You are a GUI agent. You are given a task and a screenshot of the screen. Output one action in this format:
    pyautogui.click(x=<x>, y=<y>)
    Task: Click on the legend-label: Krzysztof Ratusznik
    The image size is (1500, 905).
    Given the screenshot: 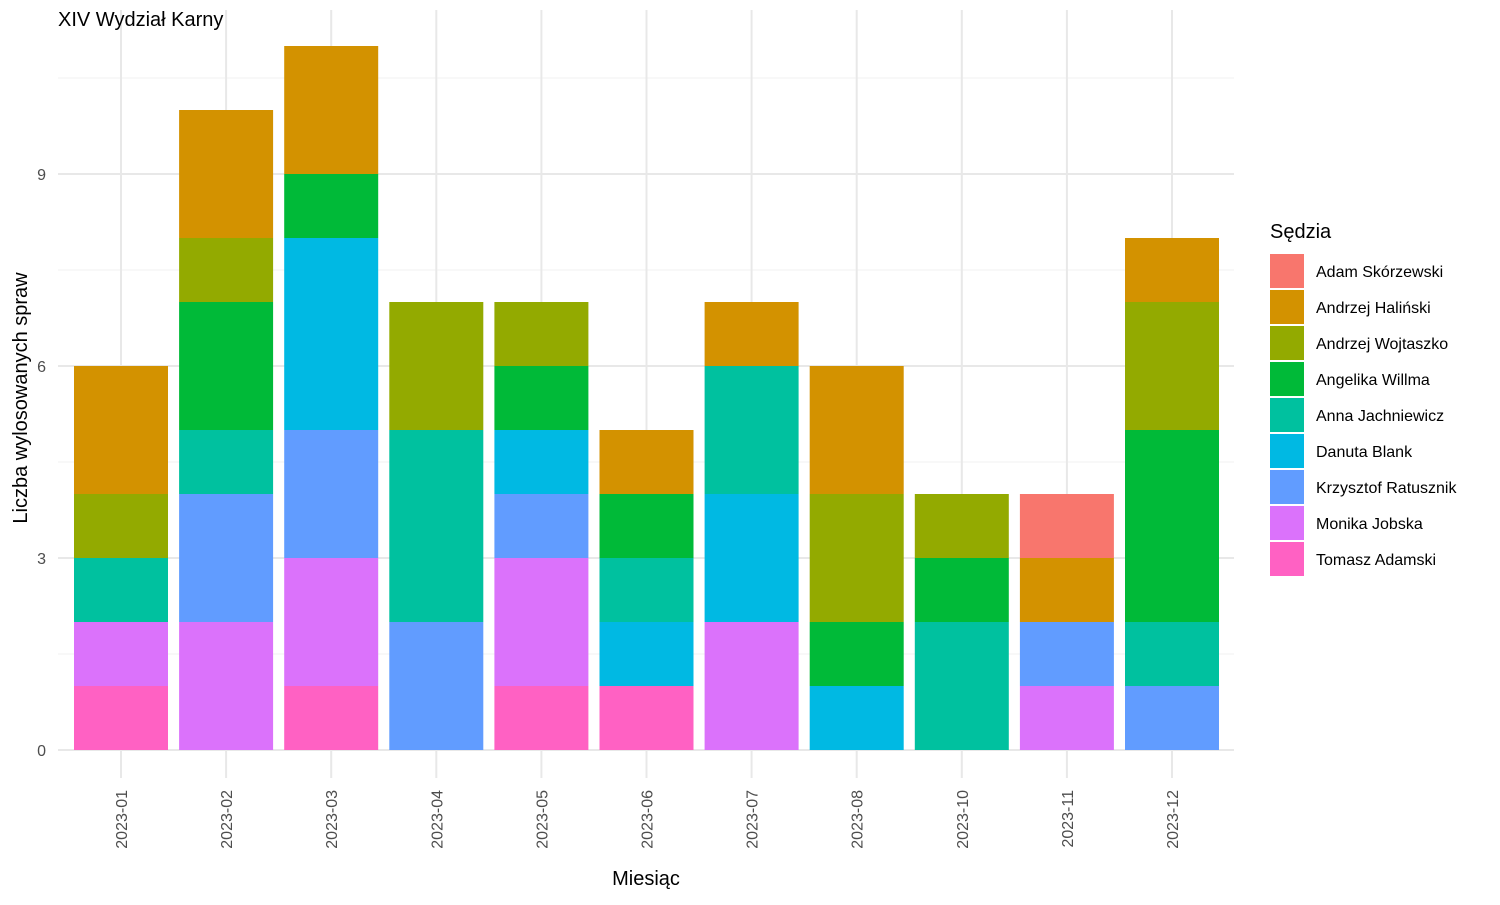 What is the action you would take?
    pyautogui.click(x=1386, y=488)
    